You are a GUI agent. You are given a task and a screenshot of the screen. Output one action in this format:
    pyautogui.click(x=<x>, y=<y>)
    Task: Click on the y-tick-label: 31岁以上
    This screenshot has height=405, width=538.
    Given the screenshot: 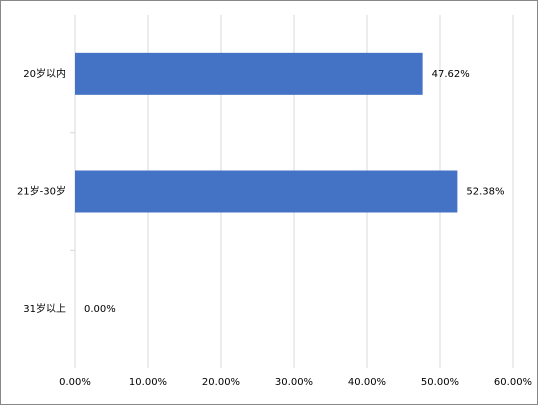 What is the action you would take?
    pyautogui.click(x=44, y=308)
    